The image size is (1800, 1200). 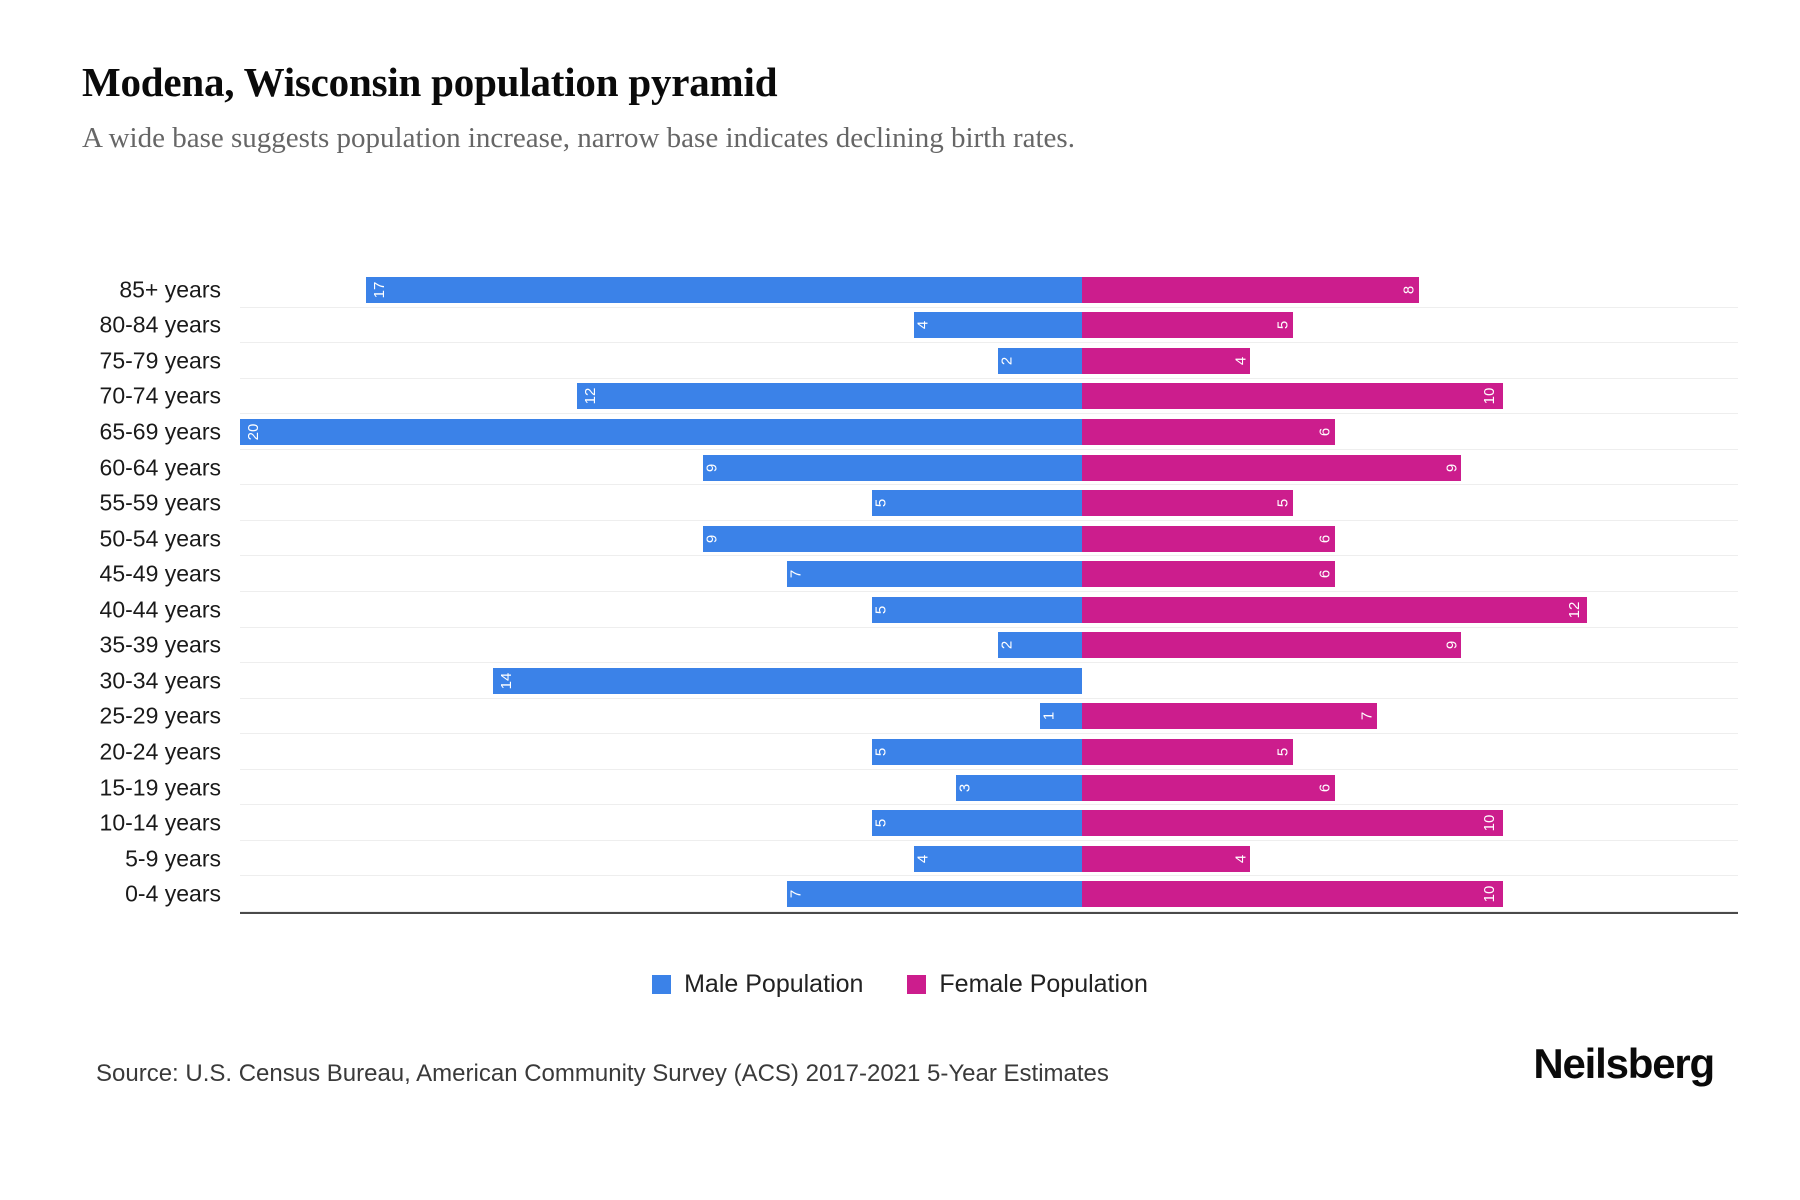 I want to click on legend-item-male: Male Population, so click(x=757, y=984).